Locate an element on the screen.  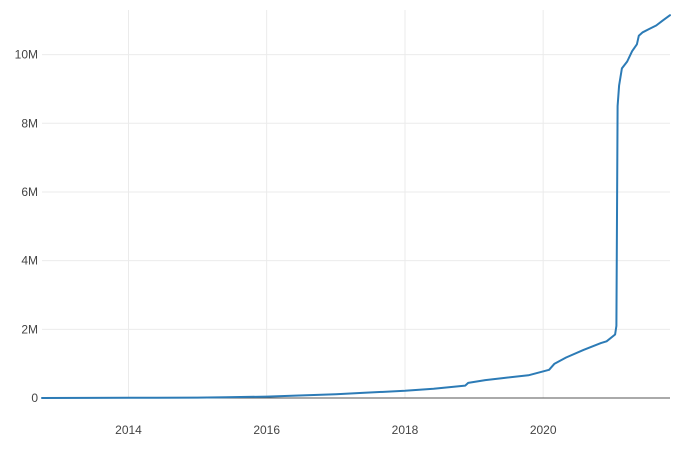
x-tick-label: 2018 is located at coordinates (405, 430).